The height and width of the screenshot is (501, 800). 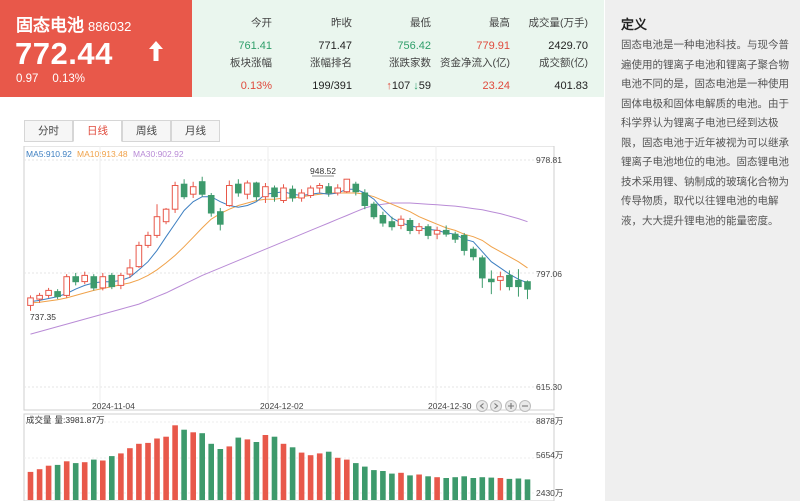 What do you see at coordinates (256, 86) in the screenshot?
I see `stat-value: 0.13%` at bounding box center [256, 86].